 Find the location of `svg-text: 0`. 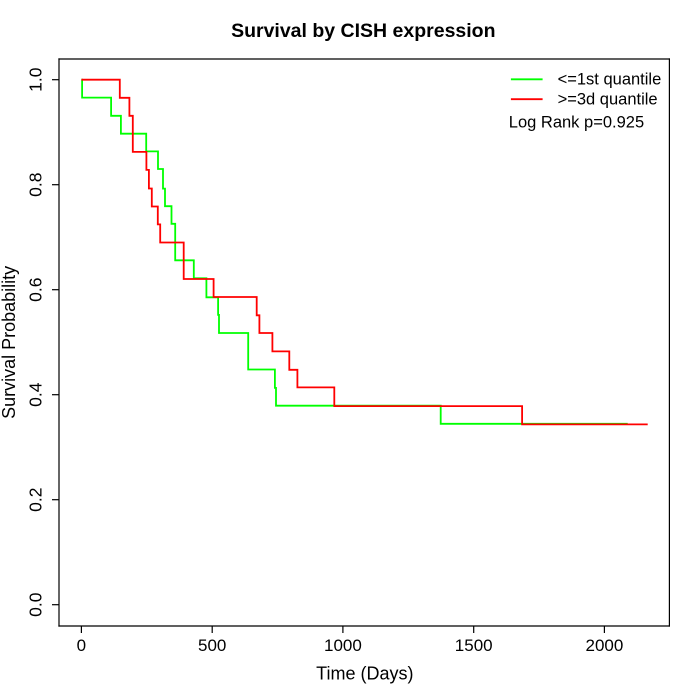

svg-text: 0 is located at coordinates (81, 645).